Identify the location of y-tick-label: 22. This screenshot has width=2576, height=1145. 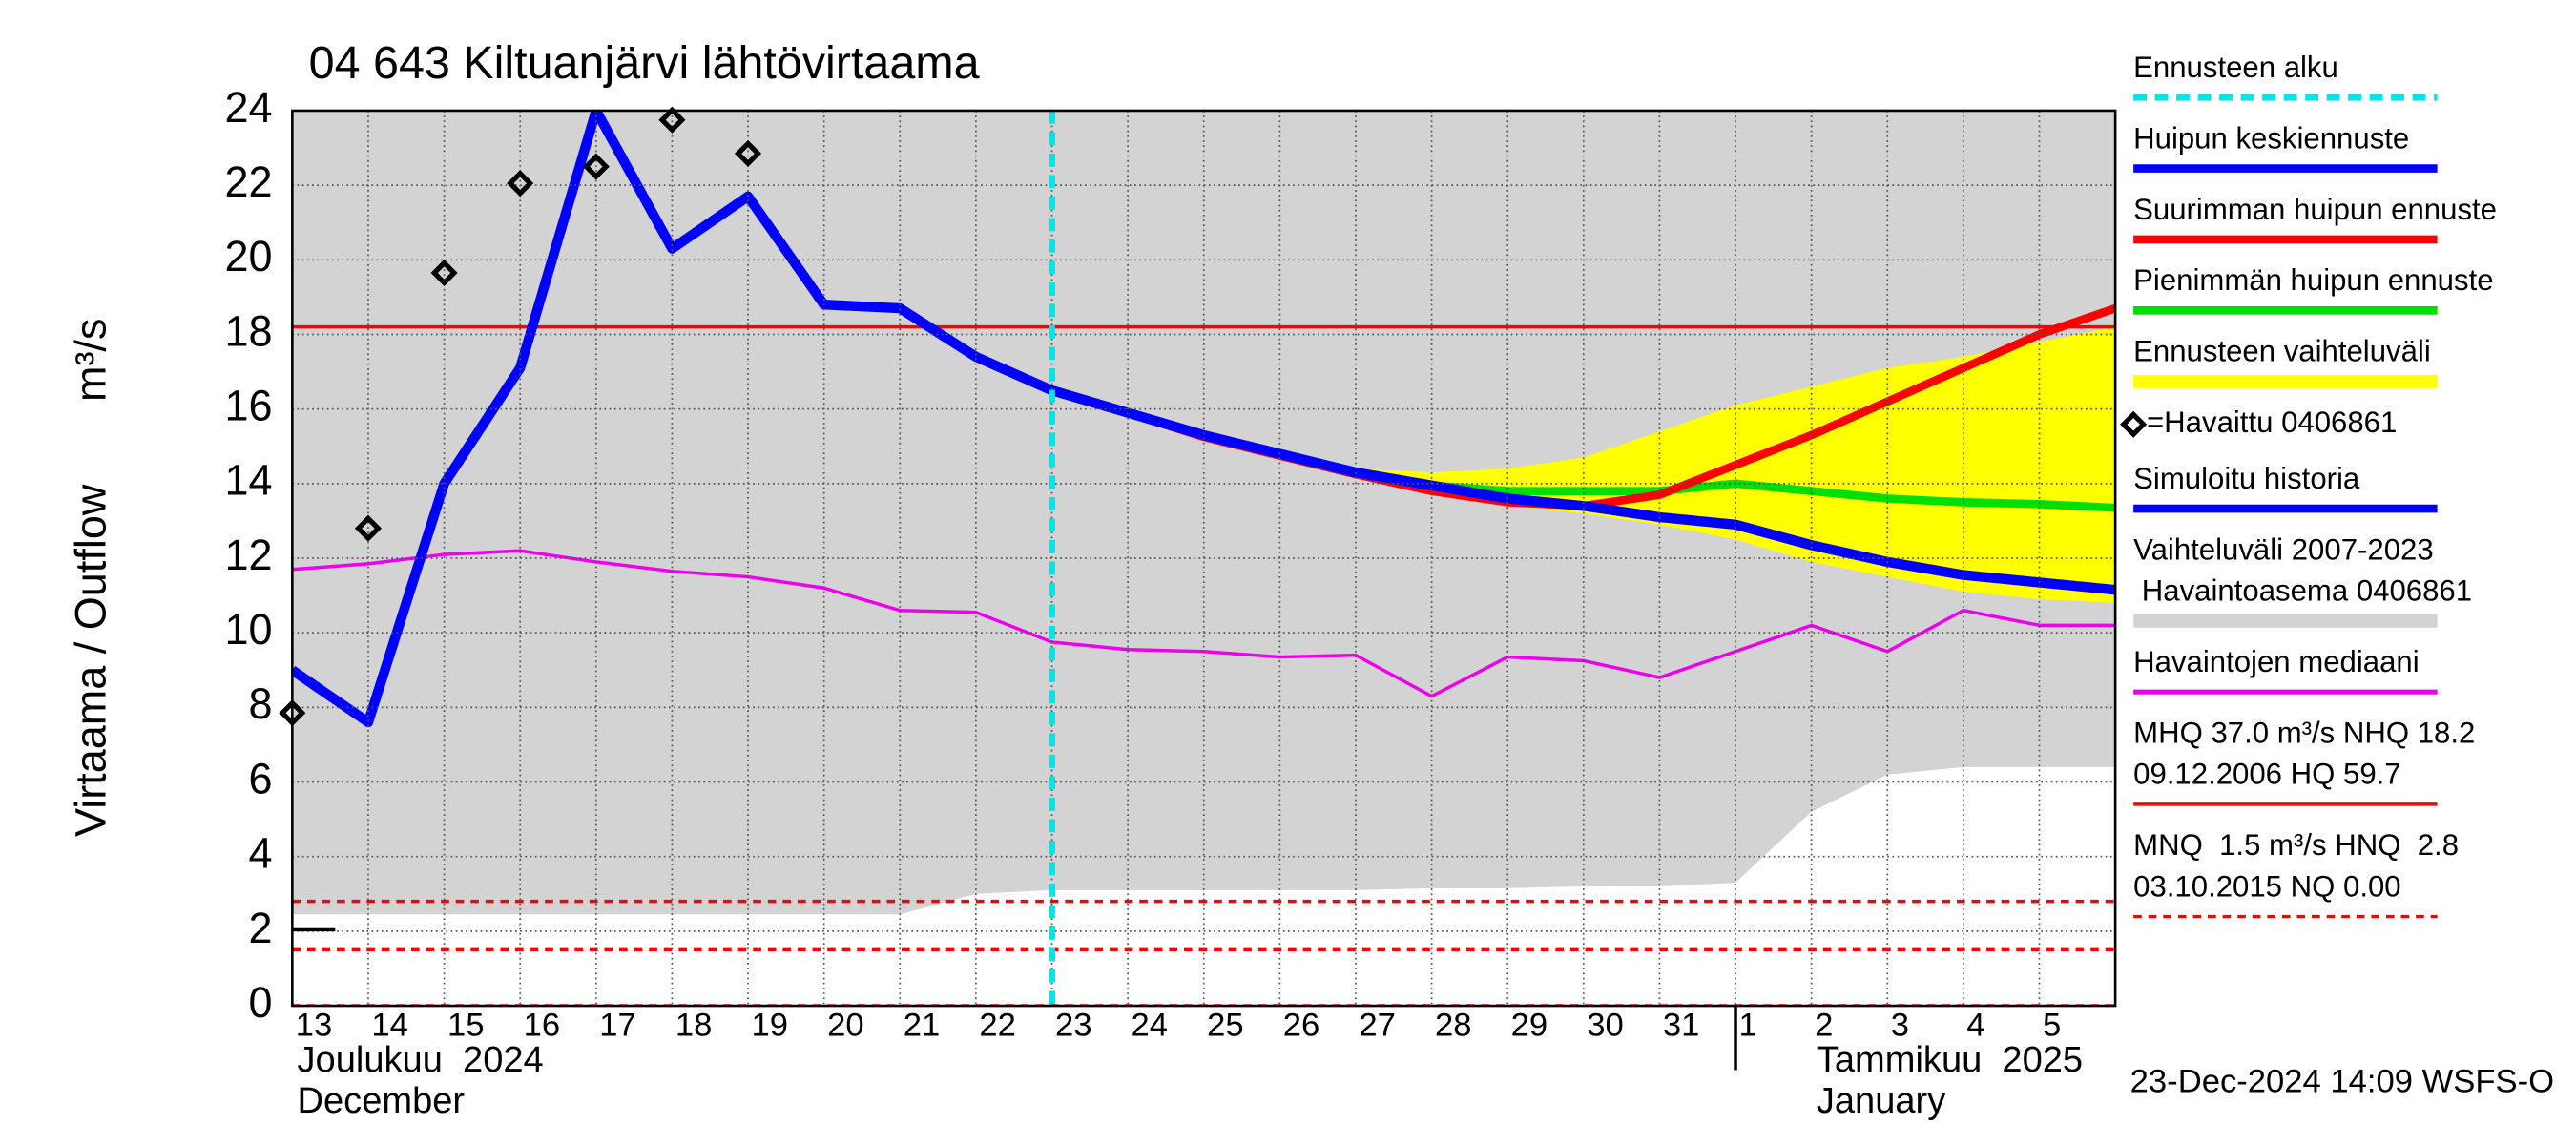
(249, 181).